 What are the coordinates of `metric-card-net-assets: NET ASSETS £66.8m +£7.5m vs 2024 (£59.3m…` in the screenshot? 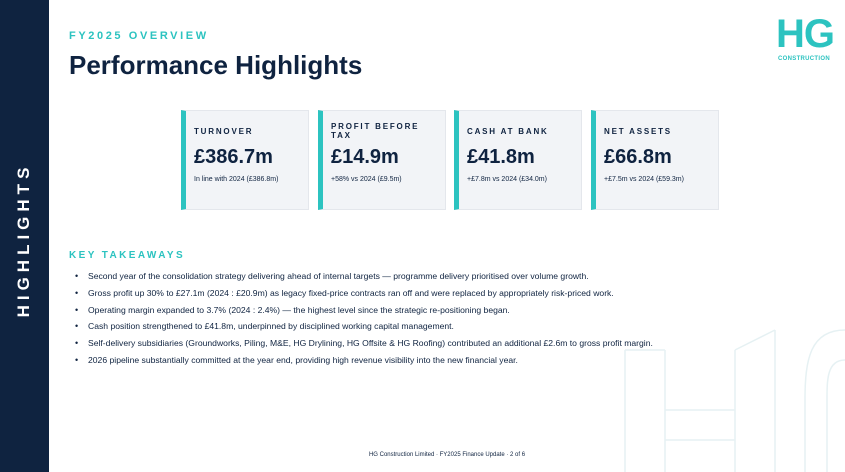 It's located at (655, 160).